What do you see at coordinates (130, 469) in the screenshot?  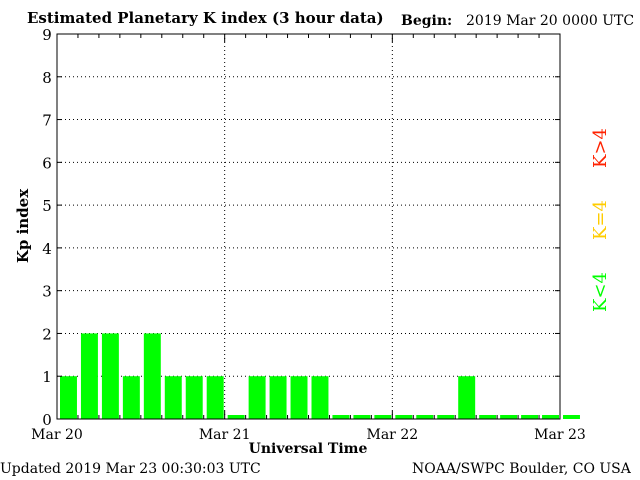 I see `updated-timestamp: Updated 2019 Mar 23 00:30:03 UTC` at bounding box center [130, 469].